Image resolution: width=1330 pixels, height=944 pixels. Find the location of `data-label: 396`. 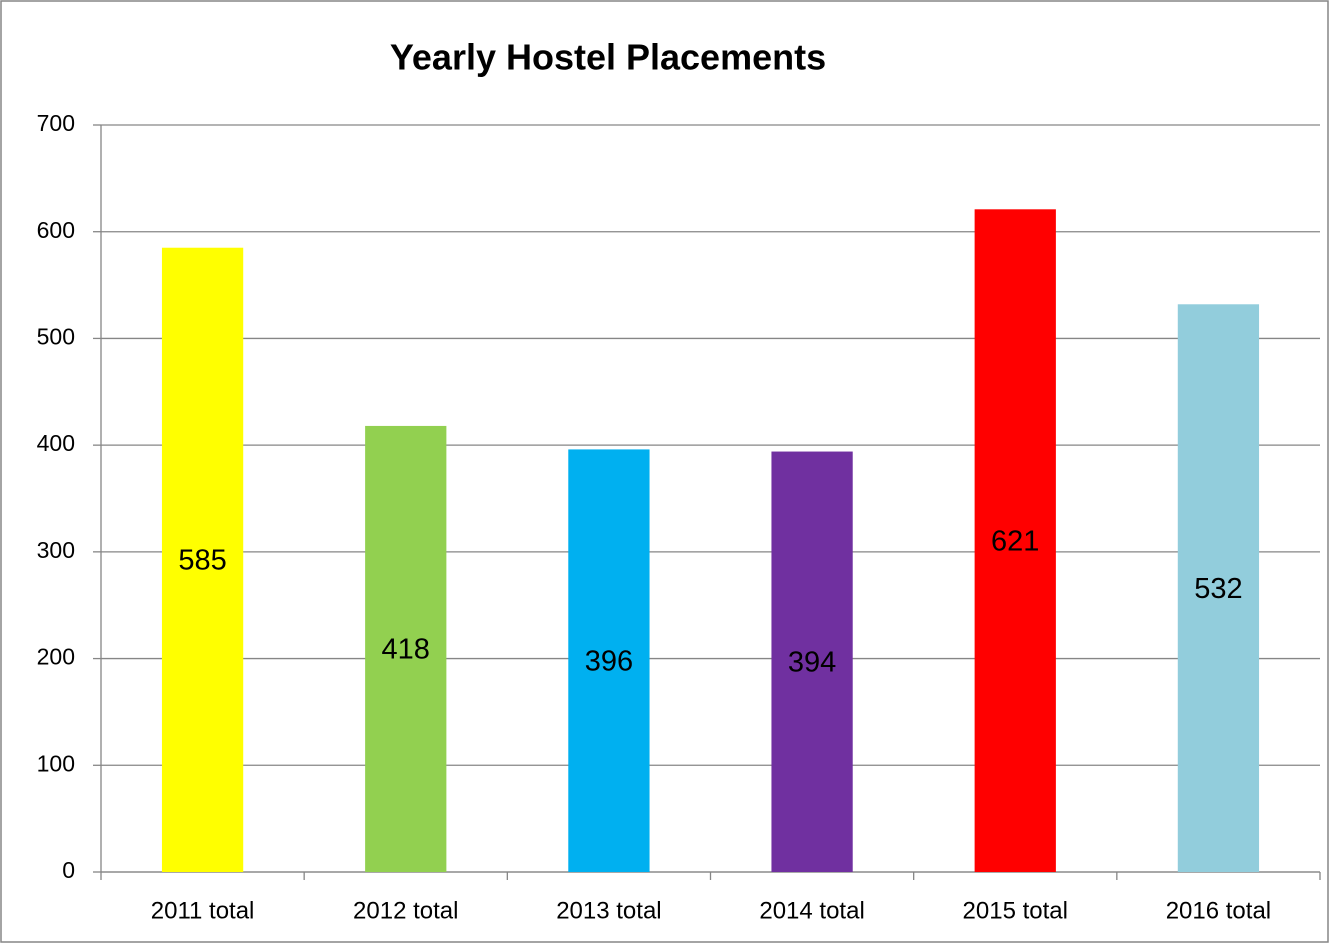

data-label: 396 is located at coordinates (609, 661).